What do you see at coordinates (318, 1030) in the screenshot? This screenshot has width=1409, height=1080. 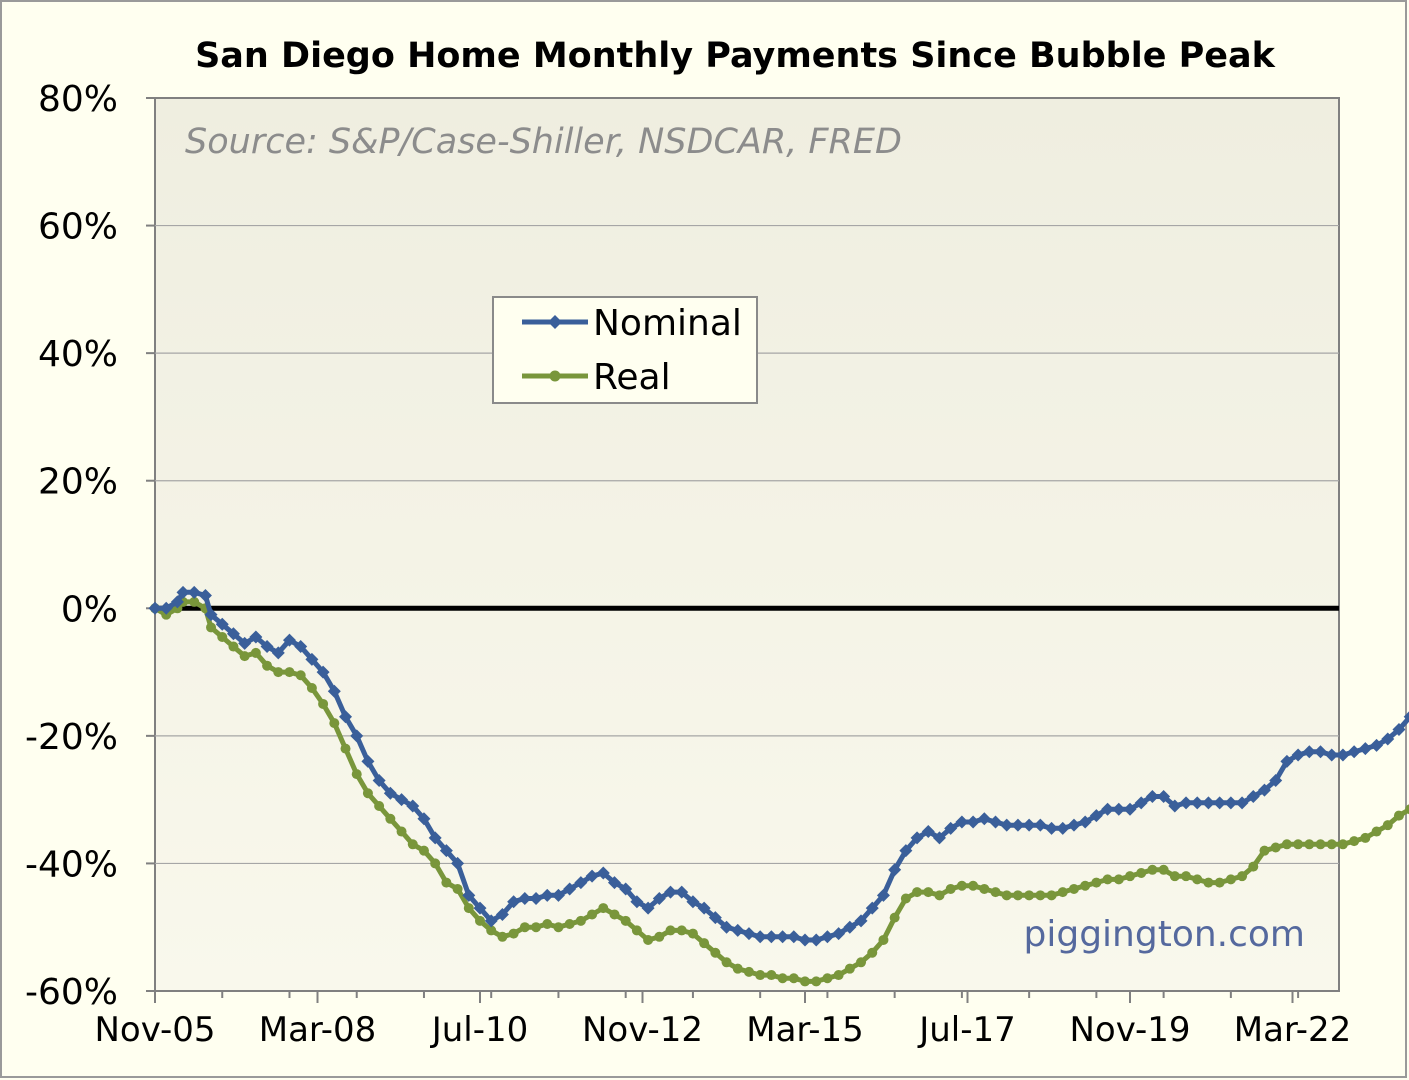 I see `x-tick-label: Mar-08` at bounding box center [318, 1030].